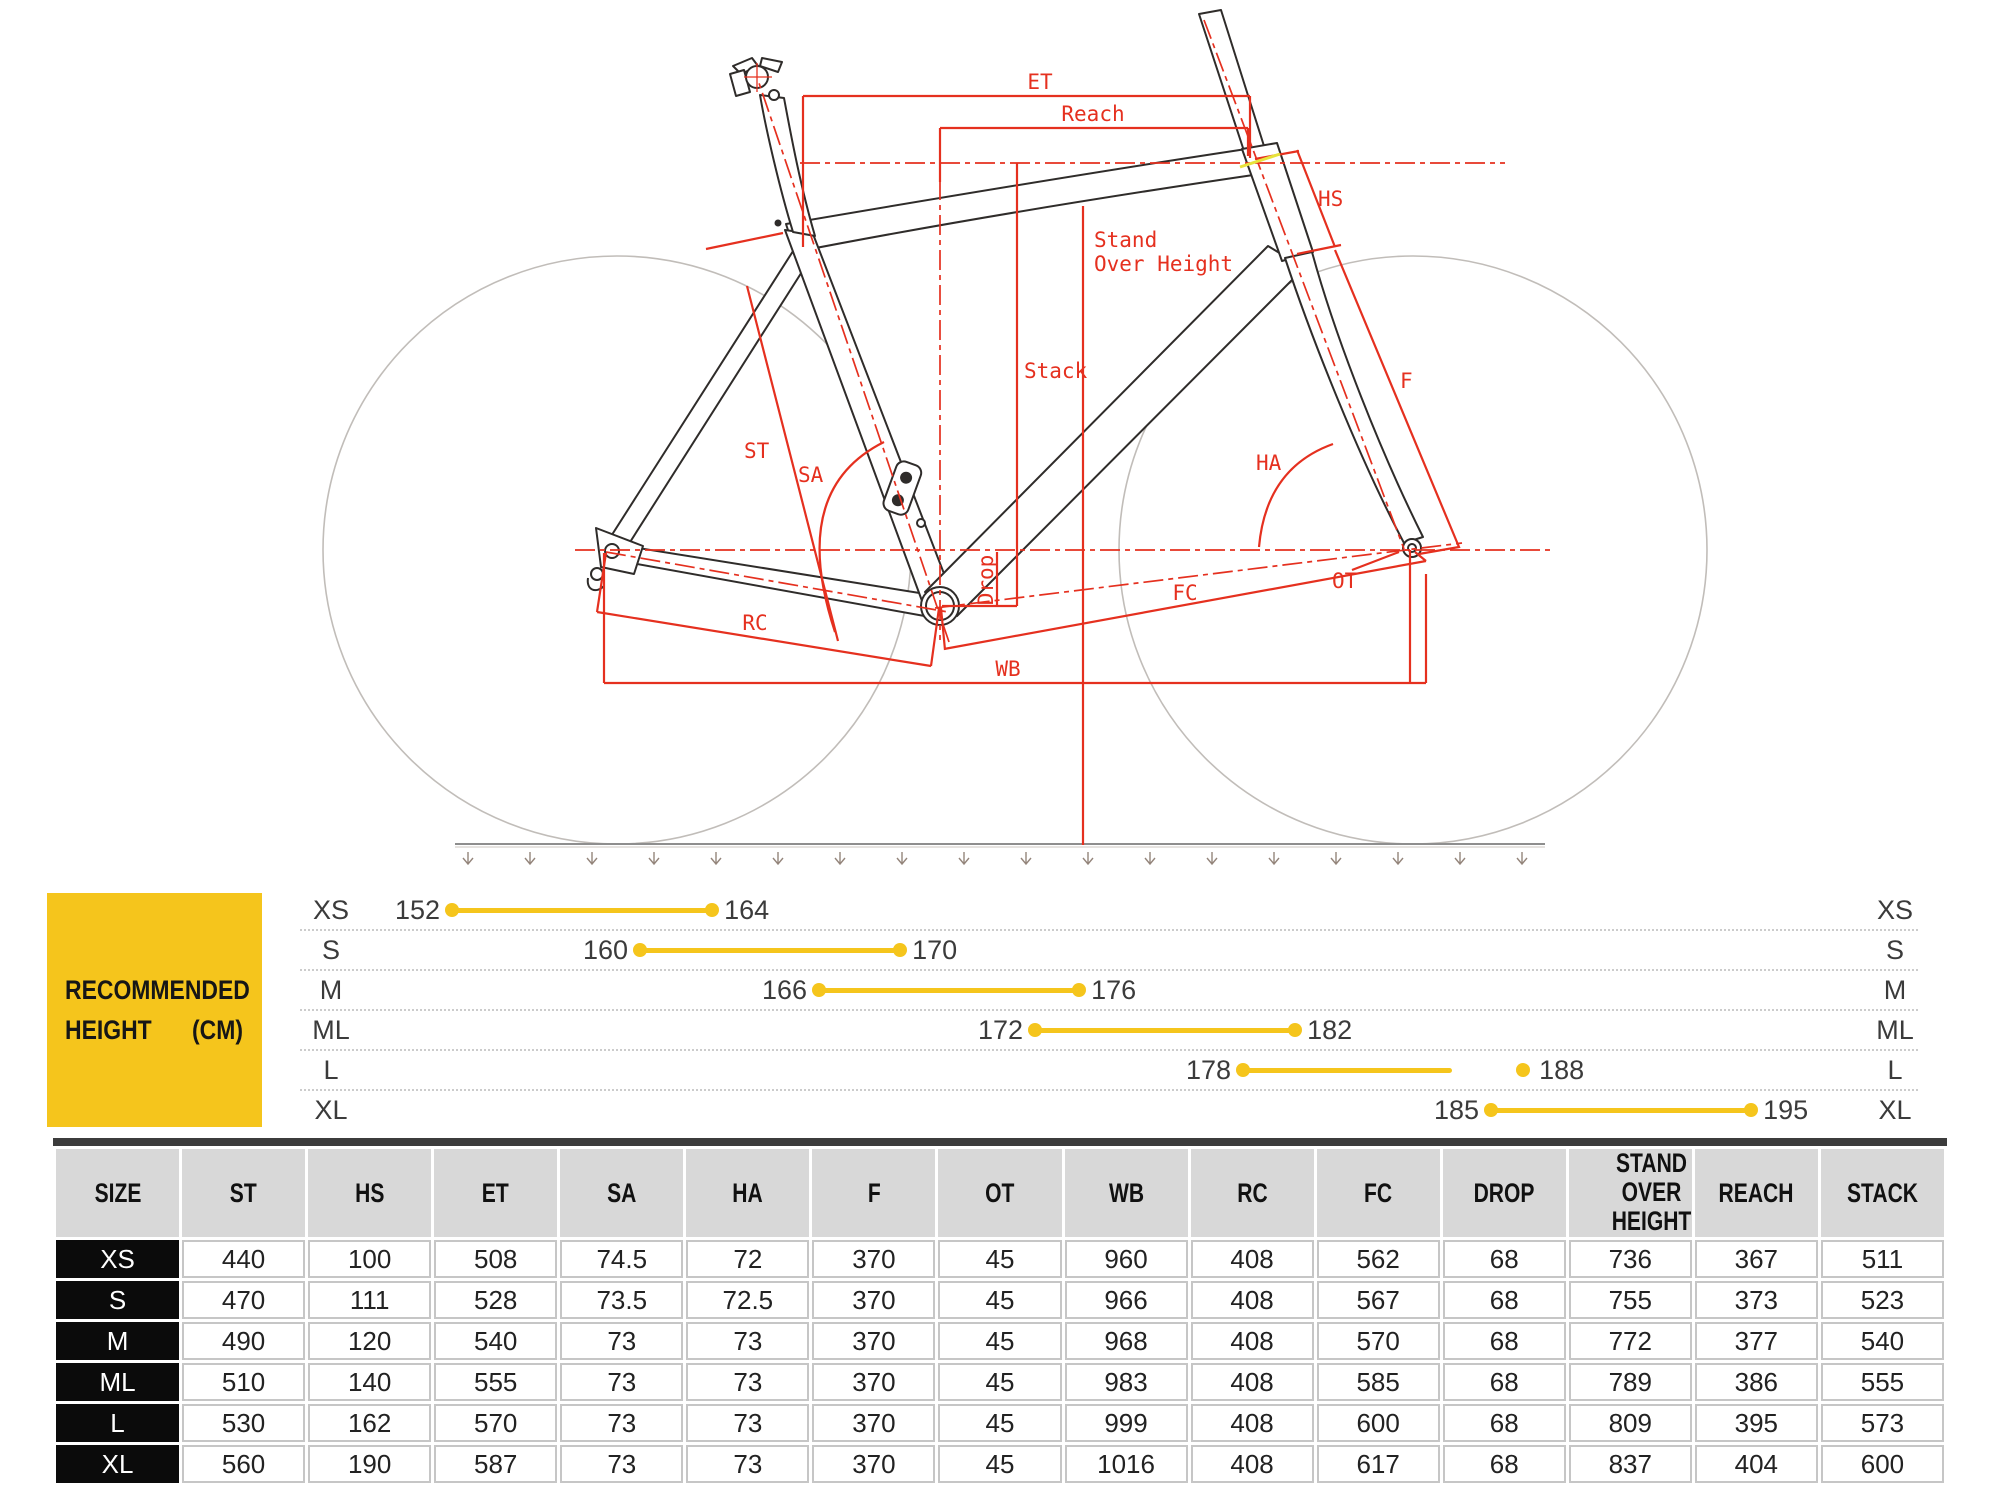  Describe the element at coordinates (811, 475) in the screenshot. I see `dim-label-sa: SA` at that location.